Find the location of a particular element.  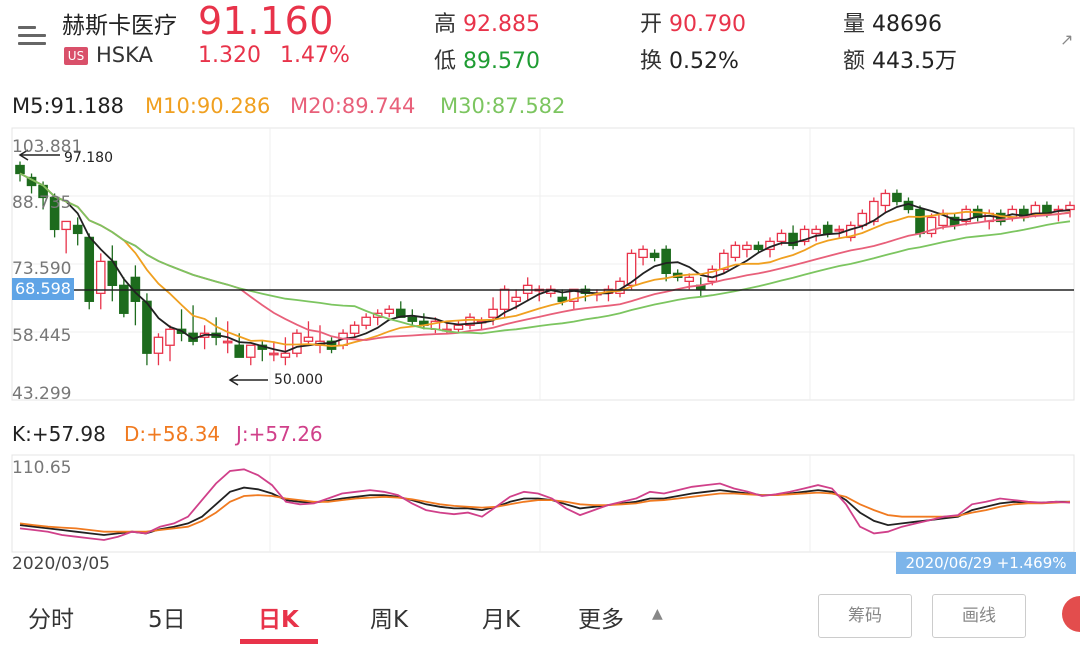

low-stat: 低 89.570 is located at coordinates (487, 59).